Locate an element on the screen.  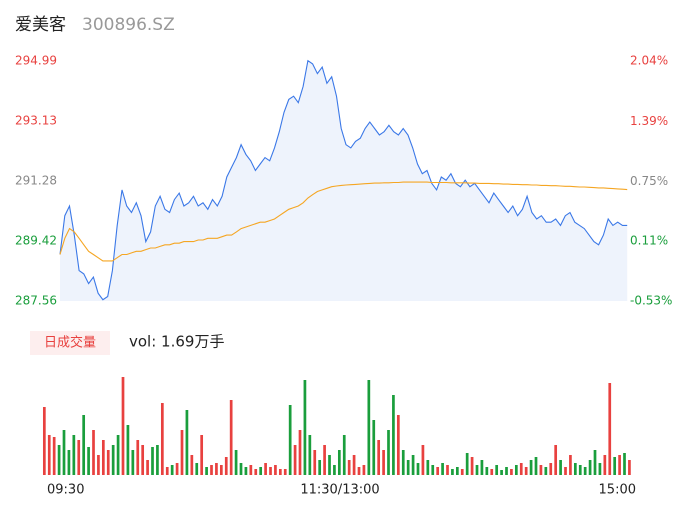
y2-tick-label: 2.04% is located at coordinates (649, 61).